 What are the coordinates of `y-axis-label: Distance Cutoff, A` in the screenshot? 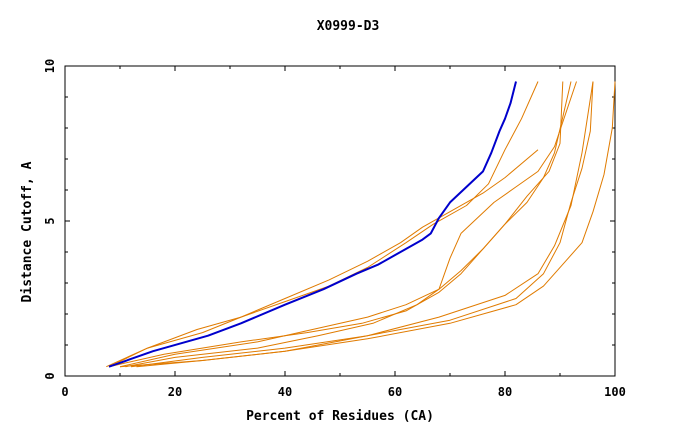 It's located at (27, 231).